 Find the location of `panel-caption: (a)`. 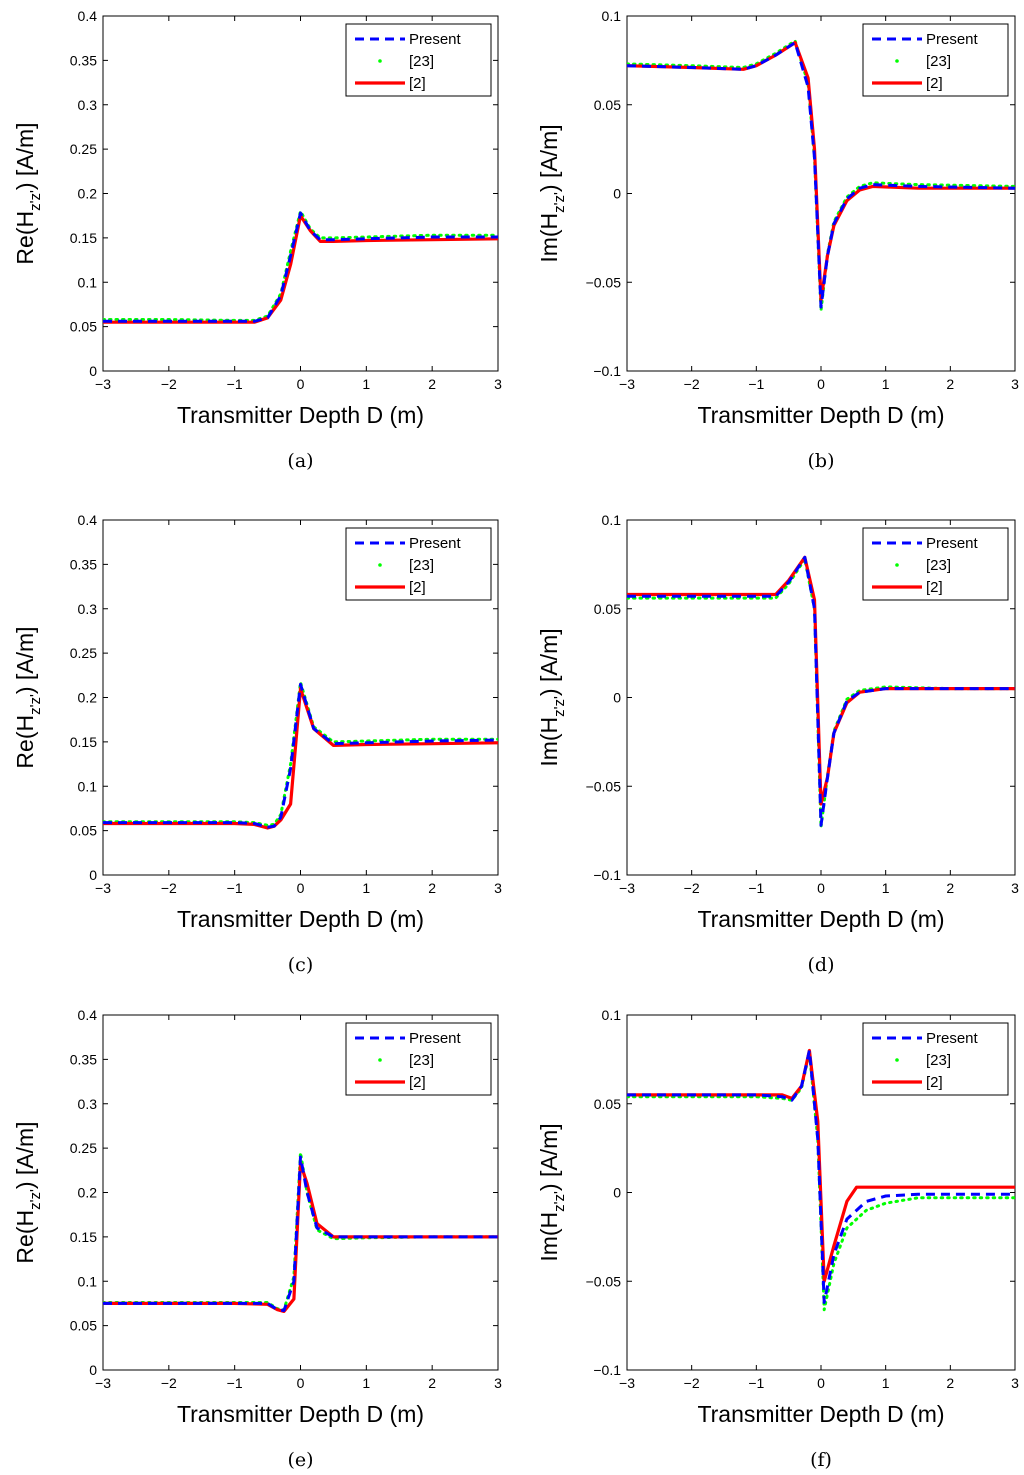

panel-caption: (a) is located at coordinates (300, 461).